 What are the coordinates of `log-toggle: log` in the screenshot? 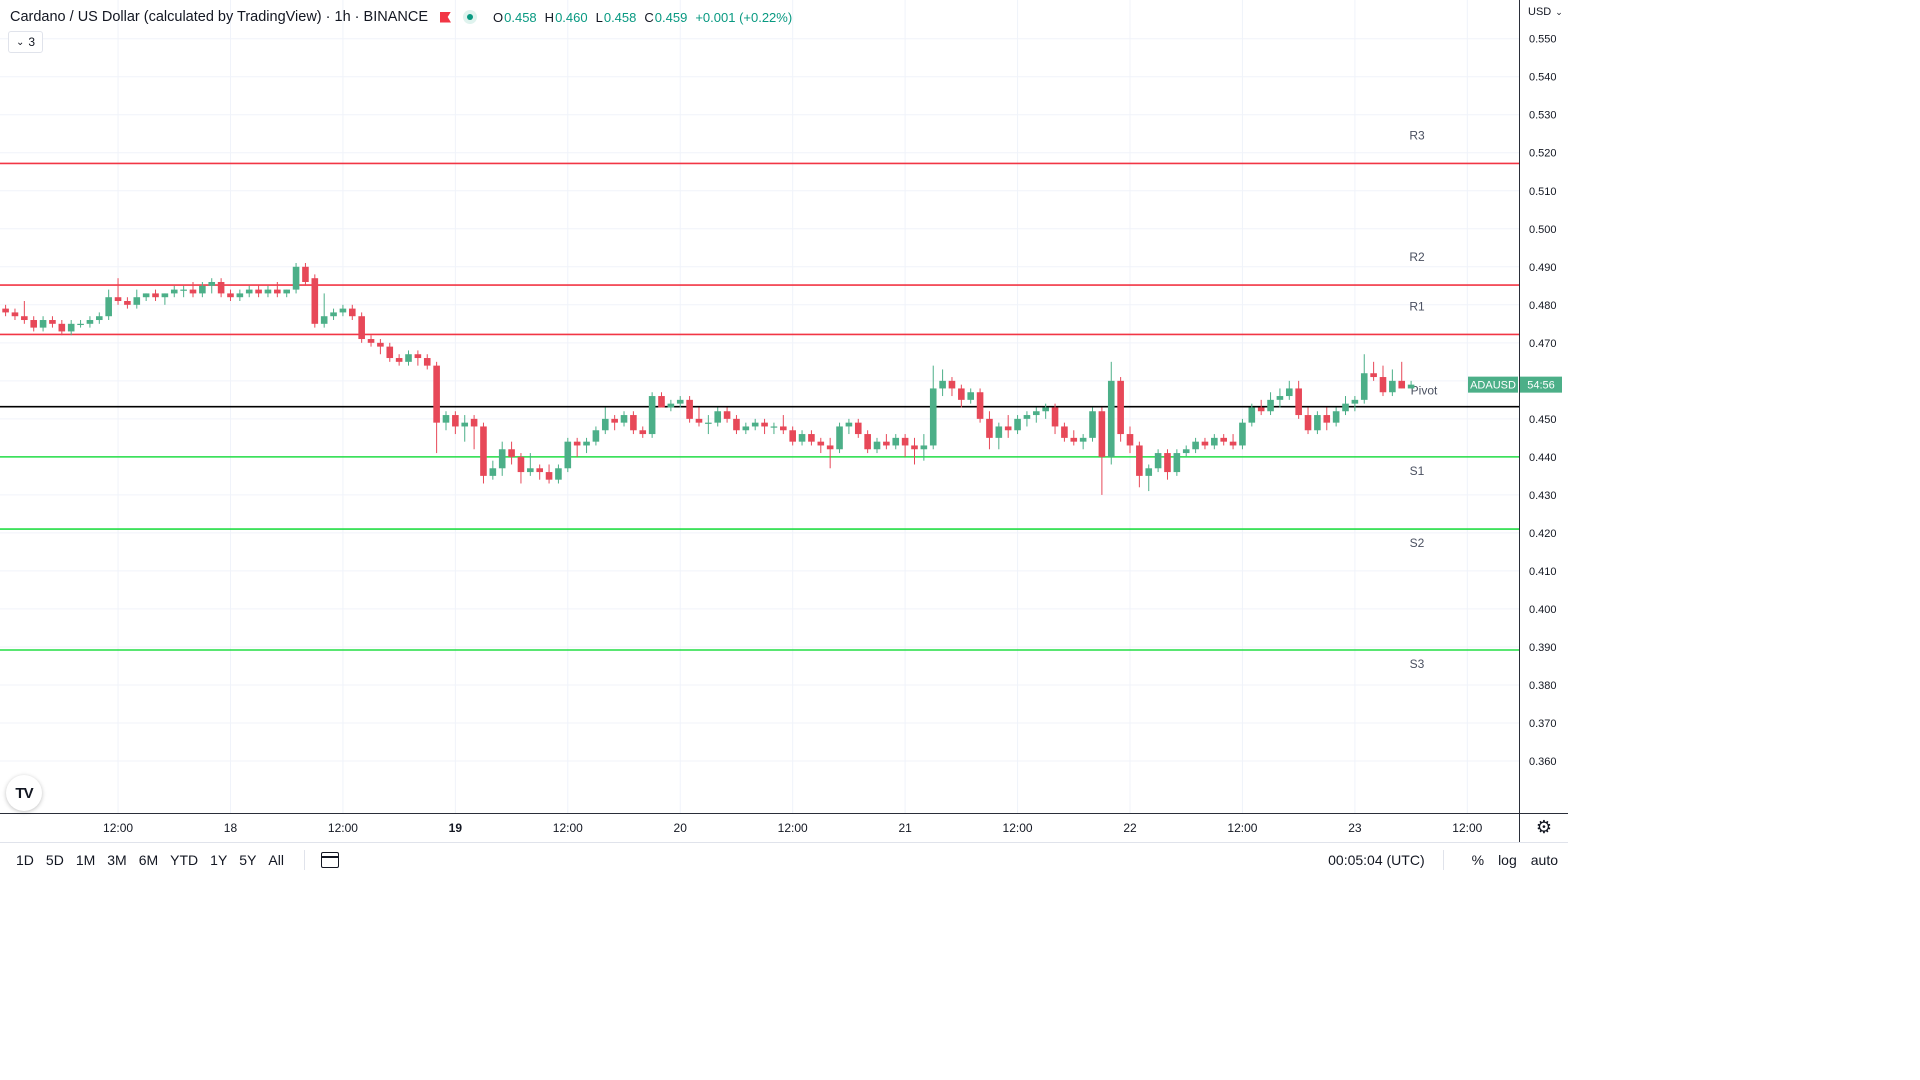 It's located at (1507, 860).